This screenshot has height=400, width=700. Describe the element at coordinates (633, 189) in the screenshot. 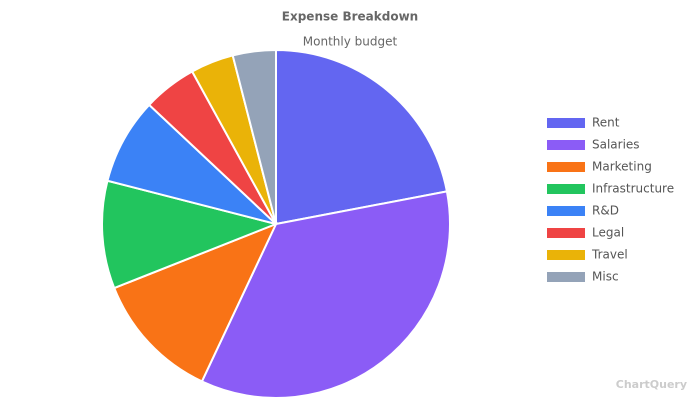

I see `legend-label: Infrastructure` at that location.